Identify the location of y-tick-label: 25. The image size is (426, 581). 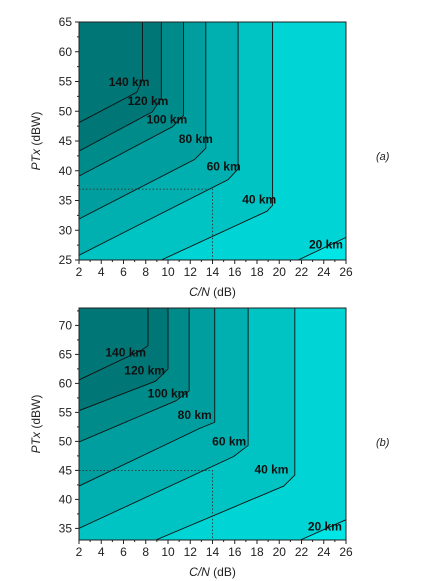
(66, 260).